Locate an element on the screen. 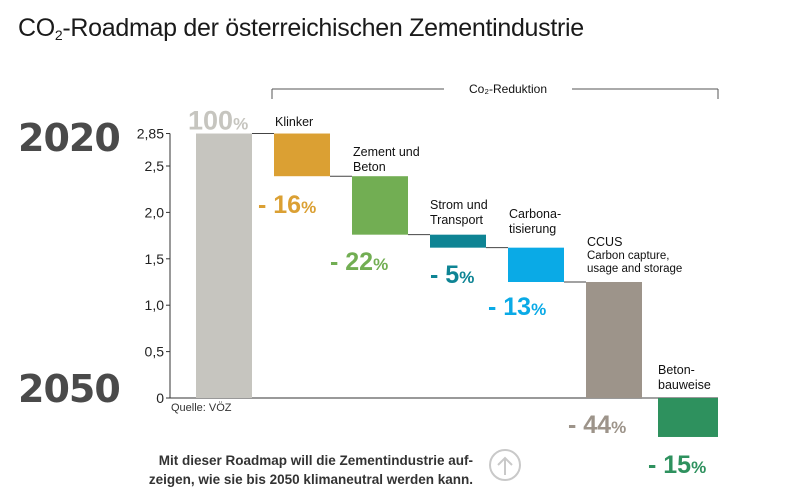  y-tick-label: 0 is located at coordinates (160, 398).